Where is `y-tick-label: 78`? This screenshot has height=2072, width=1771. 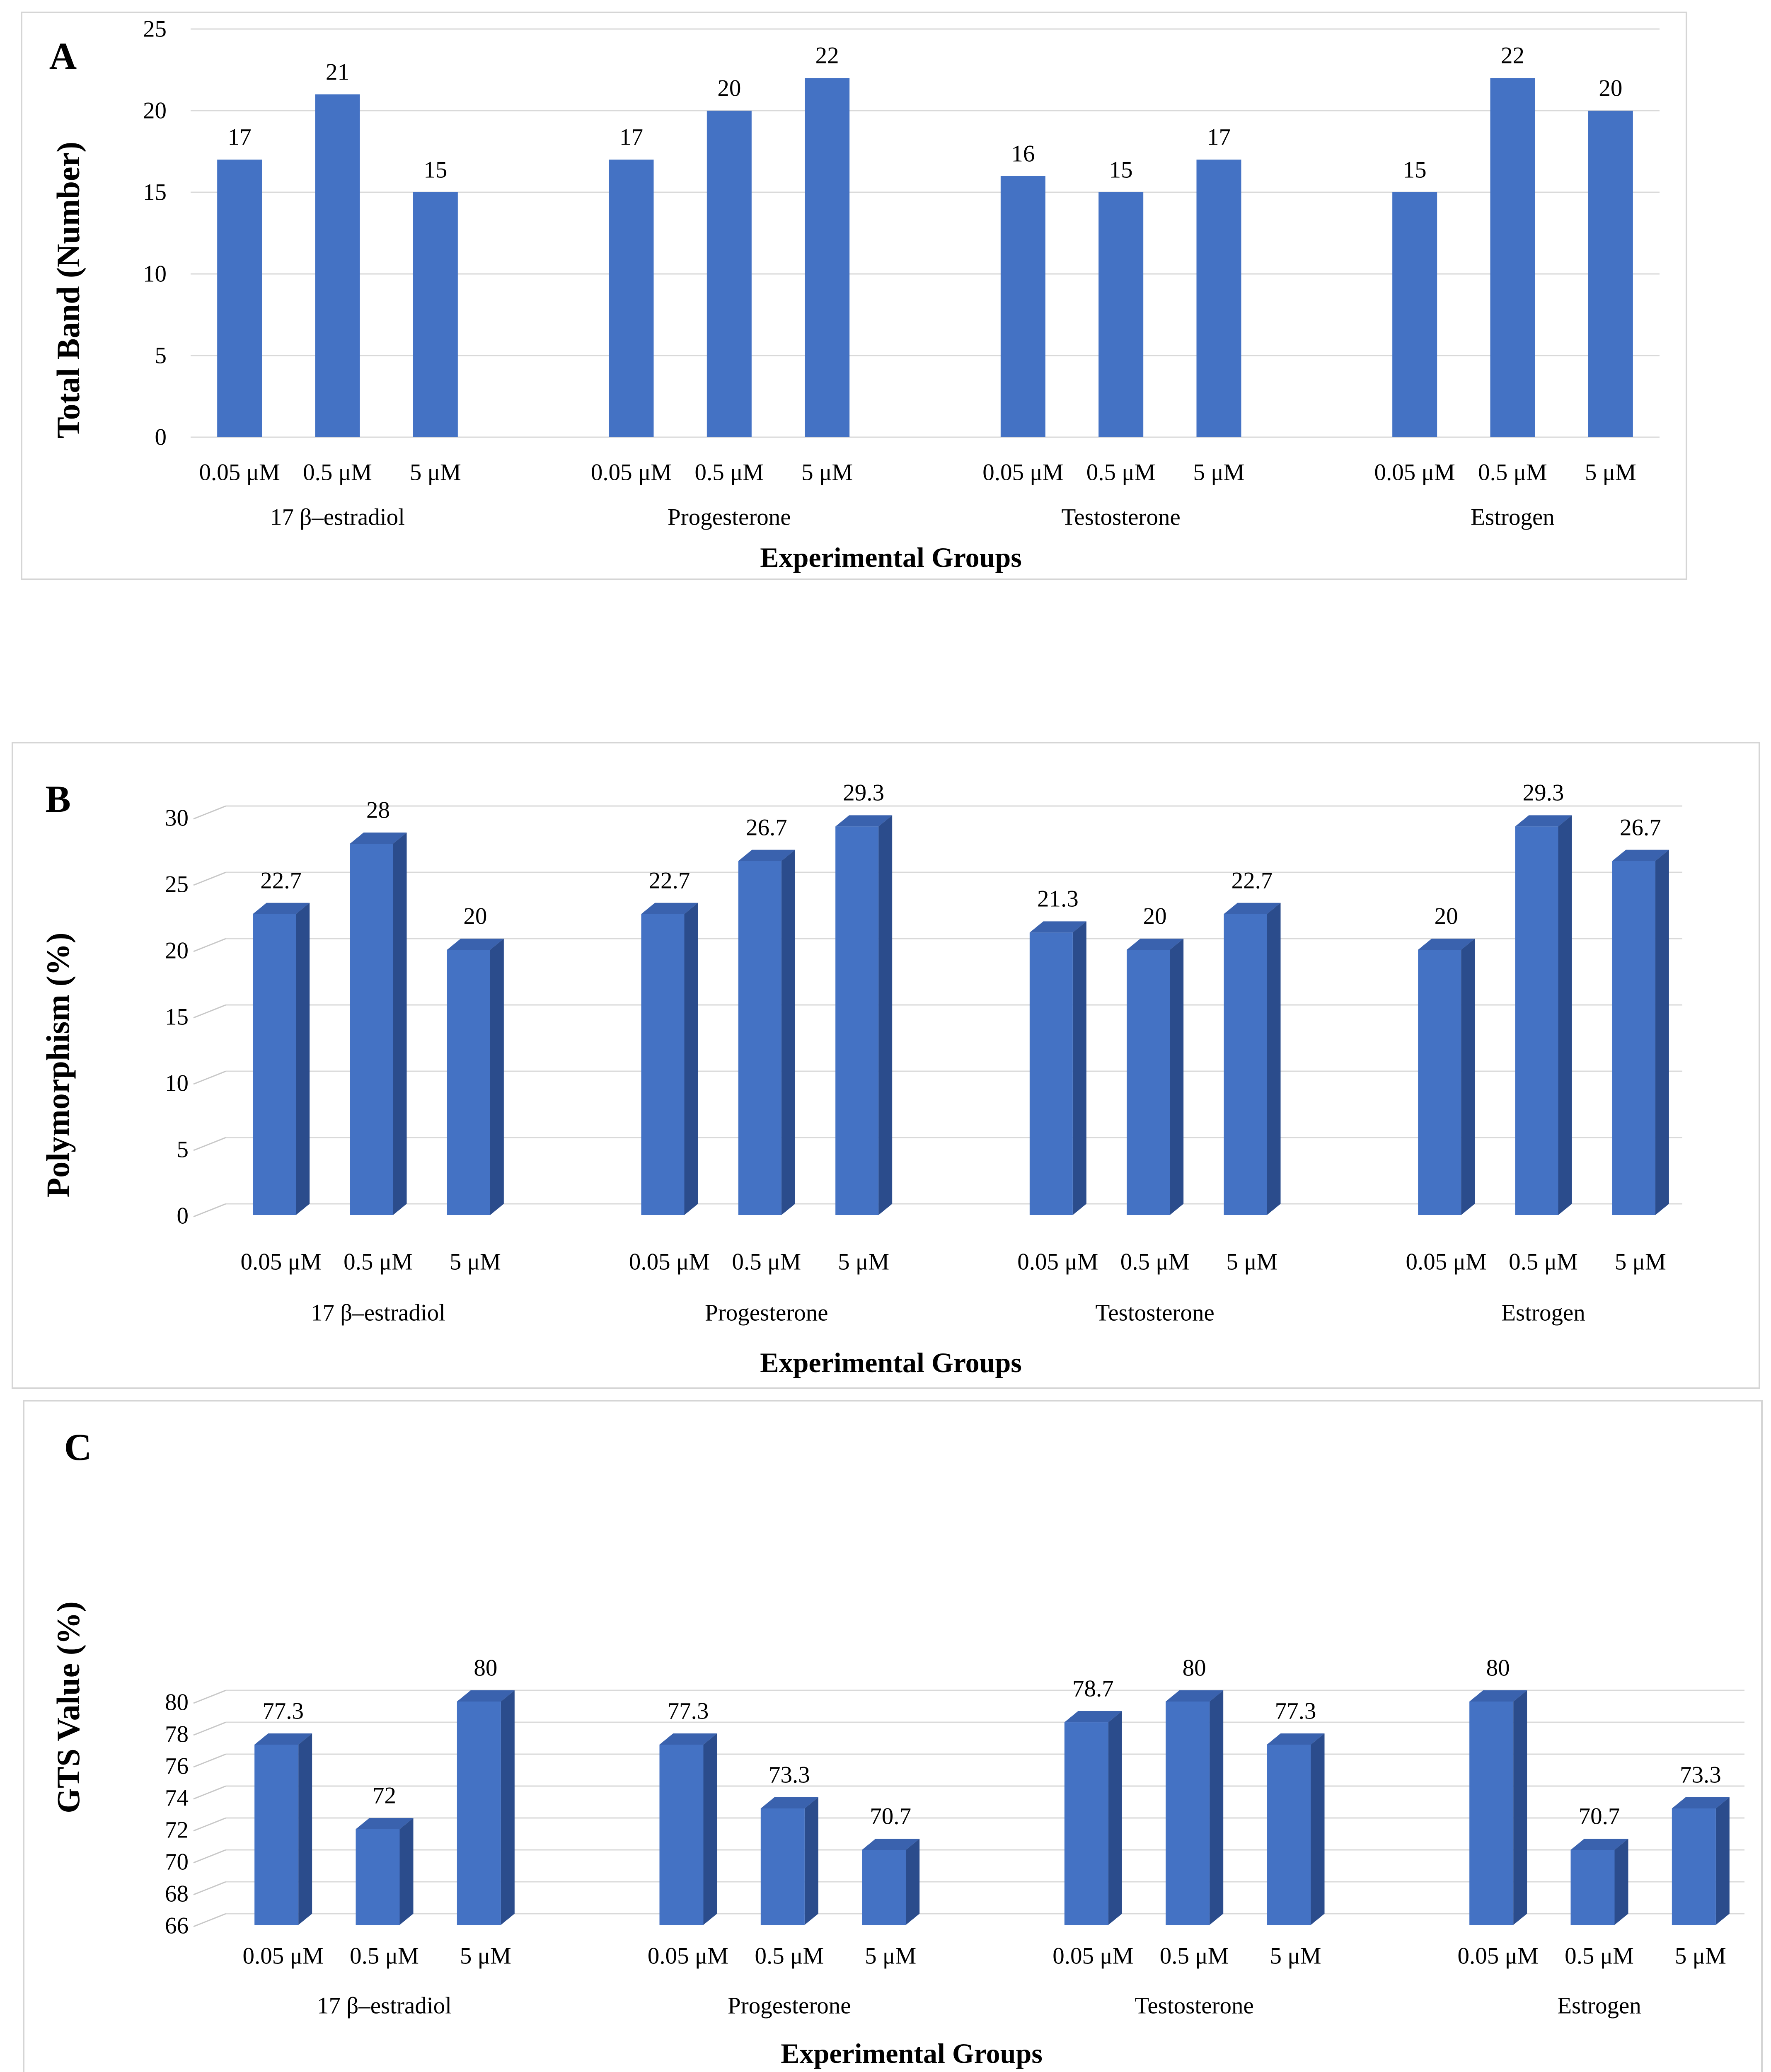
y-tick-label: 78 is located at coordinates (177, 1734).